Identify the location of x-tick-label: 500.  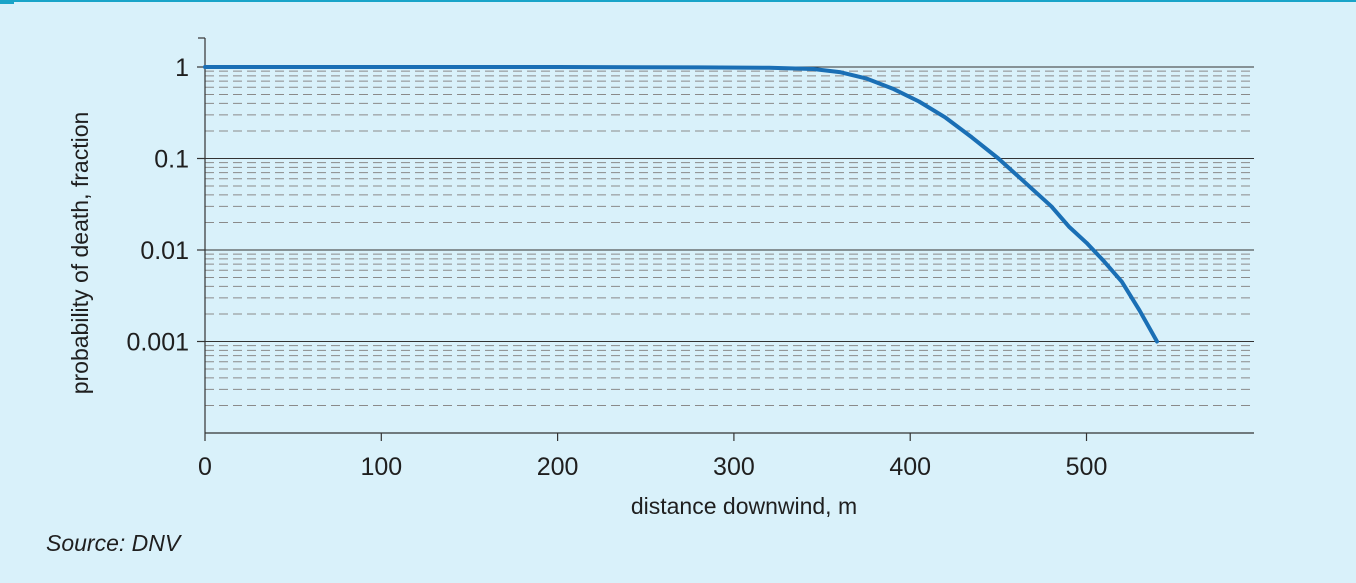
(1087, 467).